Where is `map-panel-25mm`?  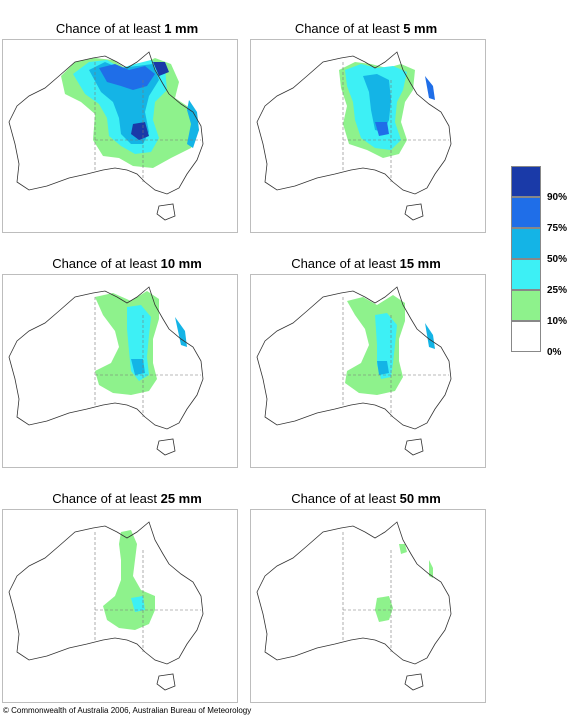
map-panel-25mm is located at coordinates (120, 606).